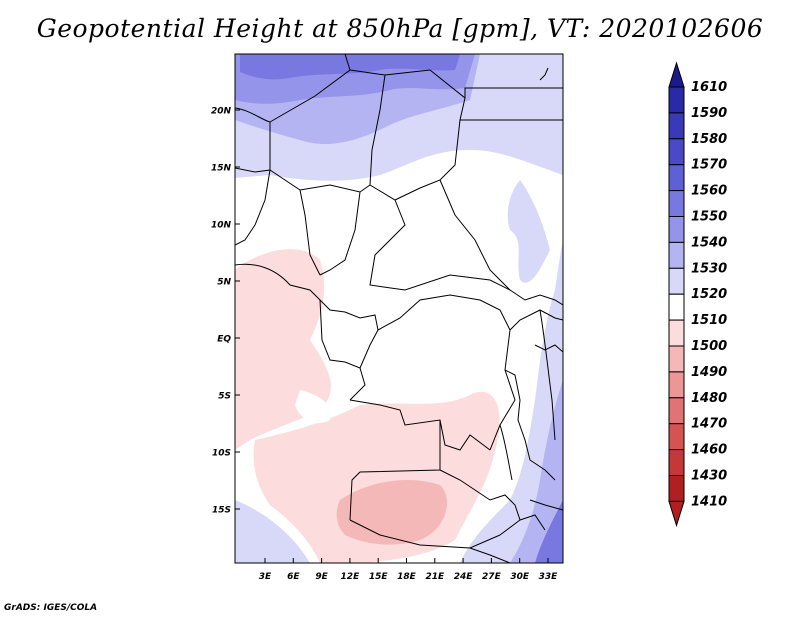 The width and height of the screenshot is (800, 622). Describe the element at coordinates (51, 608) in the screenshot. I see `credit-label: GrADS: IGES/COLA` at that location.